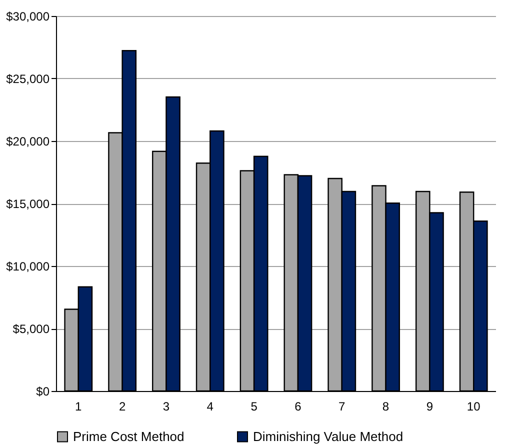  Describe the element at coordinates (328, 436) in the screenshot. I see `legend-label: Diminishing Value Method` at that location.